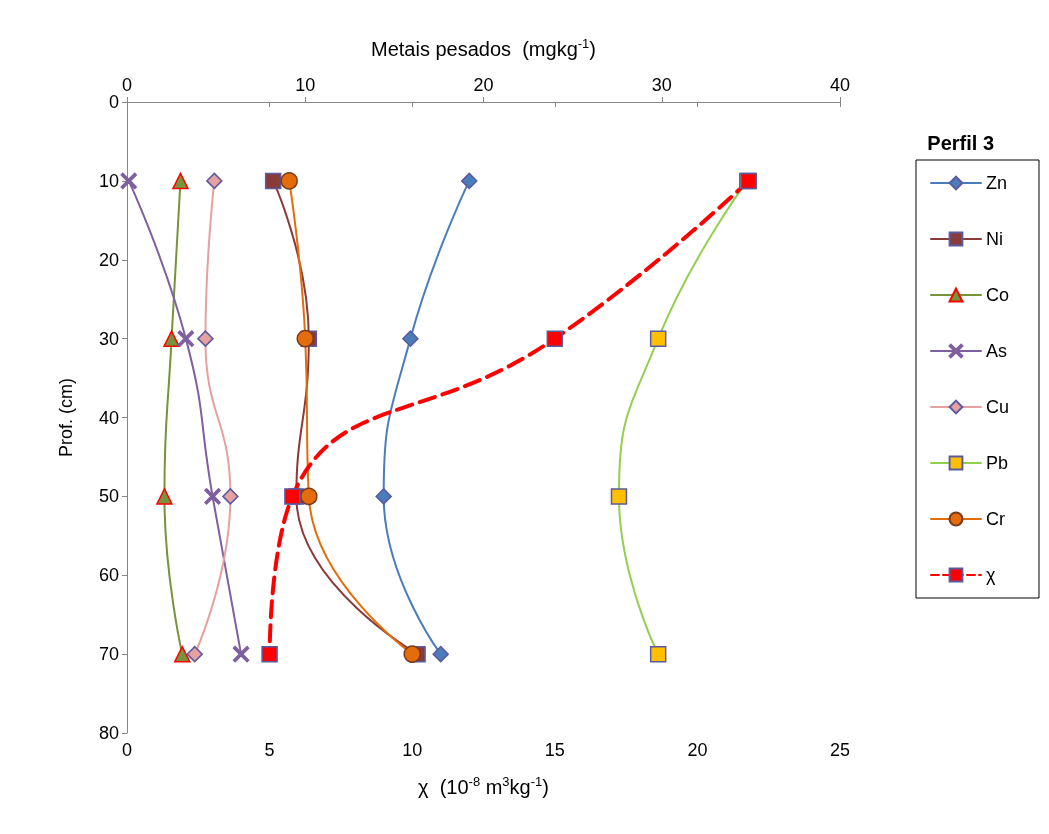 The height and width of the screenshot is (834, 1049). What do you see at coordinates (108, 180) in the screenshot?
I see `y-tick-label: 10` at bounding box center [108, 180].